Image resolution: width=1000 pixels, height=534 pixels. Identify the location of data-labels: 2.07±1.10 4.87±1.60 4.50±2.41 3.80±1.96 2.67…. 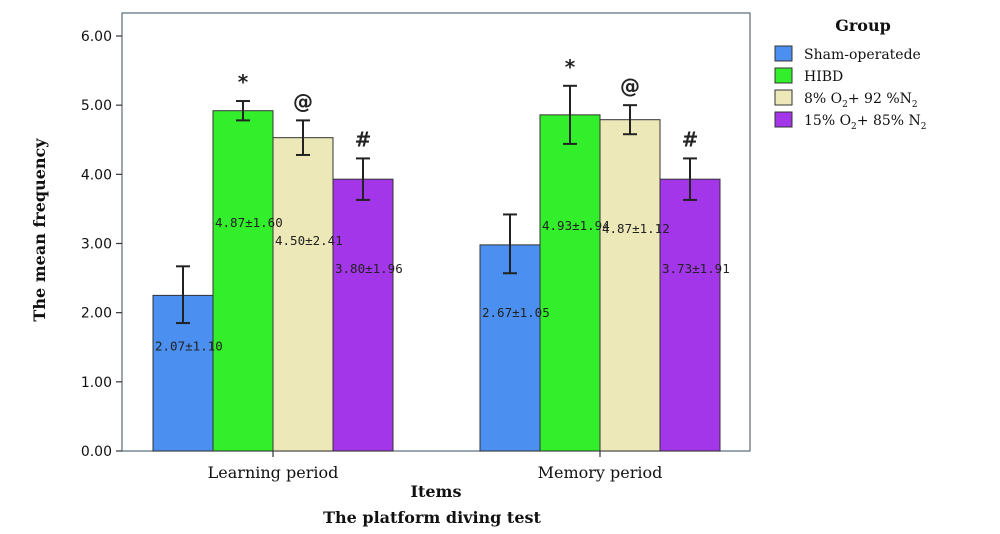
(442, 284).